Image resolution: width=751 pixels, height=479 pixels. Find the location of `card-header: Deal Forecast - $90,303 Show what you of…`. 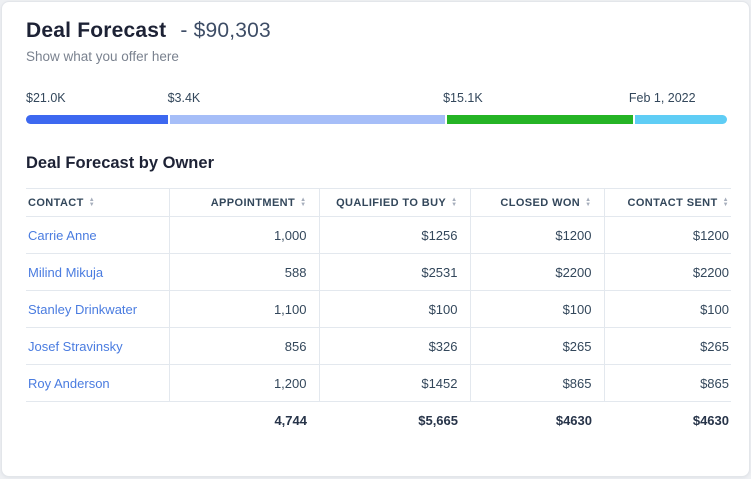

card-header: Deal Forecast - $90,303 Show what you of… is located at coordinates (375, 33).